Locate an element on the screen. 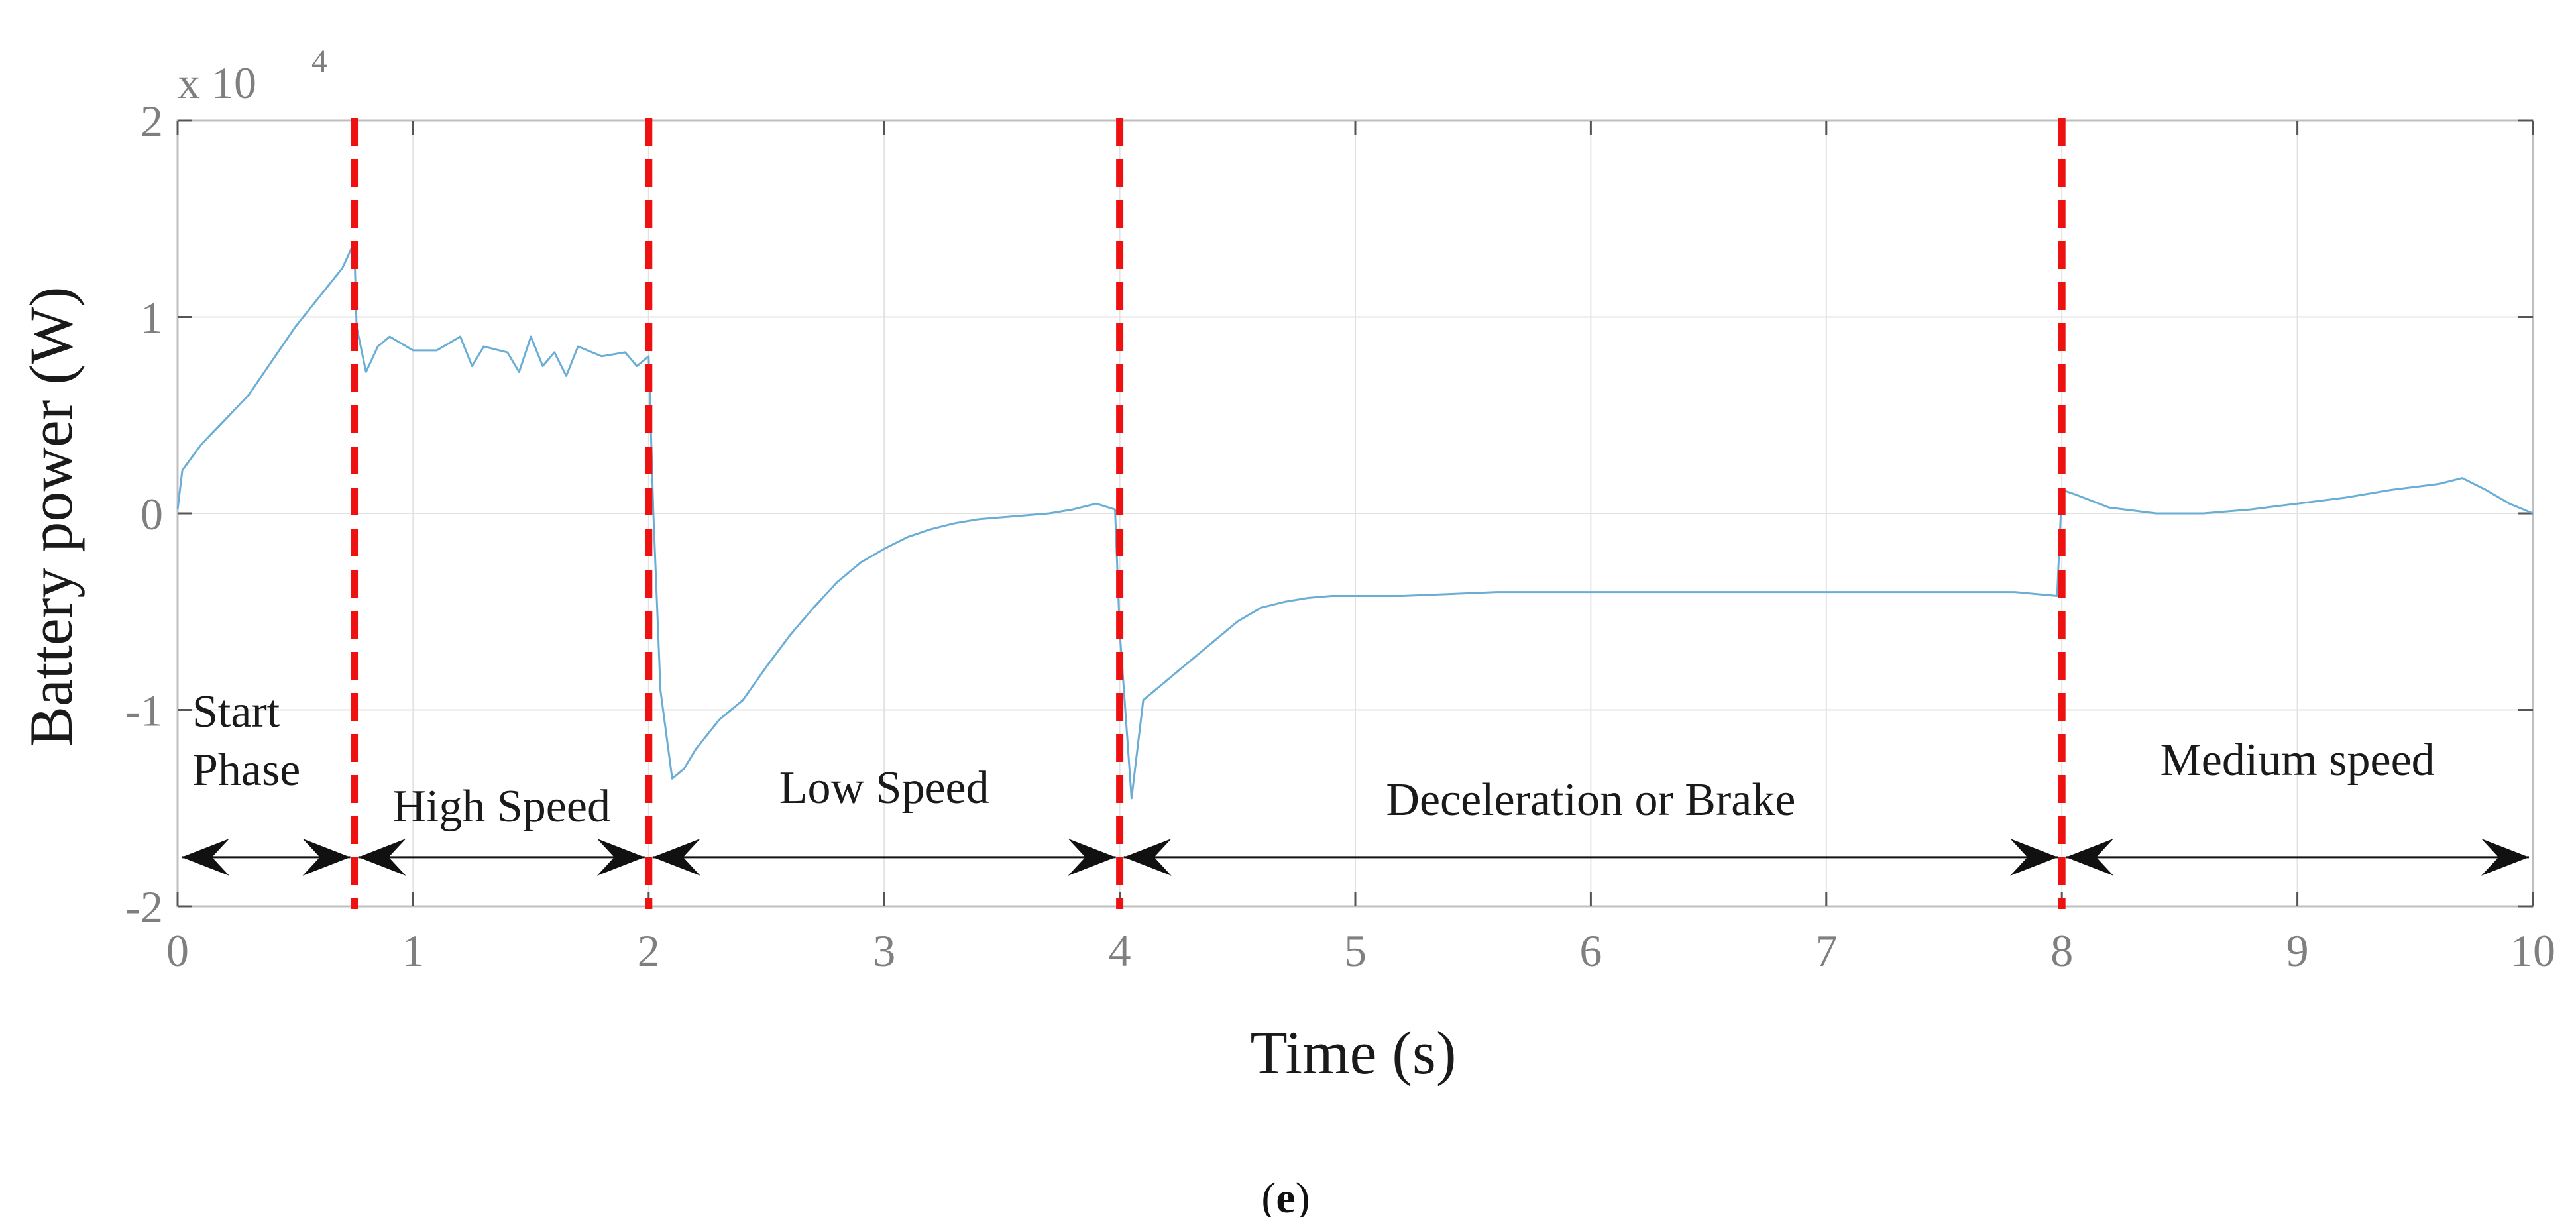  phase-label-line2: Phase is located at coordinates (246, 771).